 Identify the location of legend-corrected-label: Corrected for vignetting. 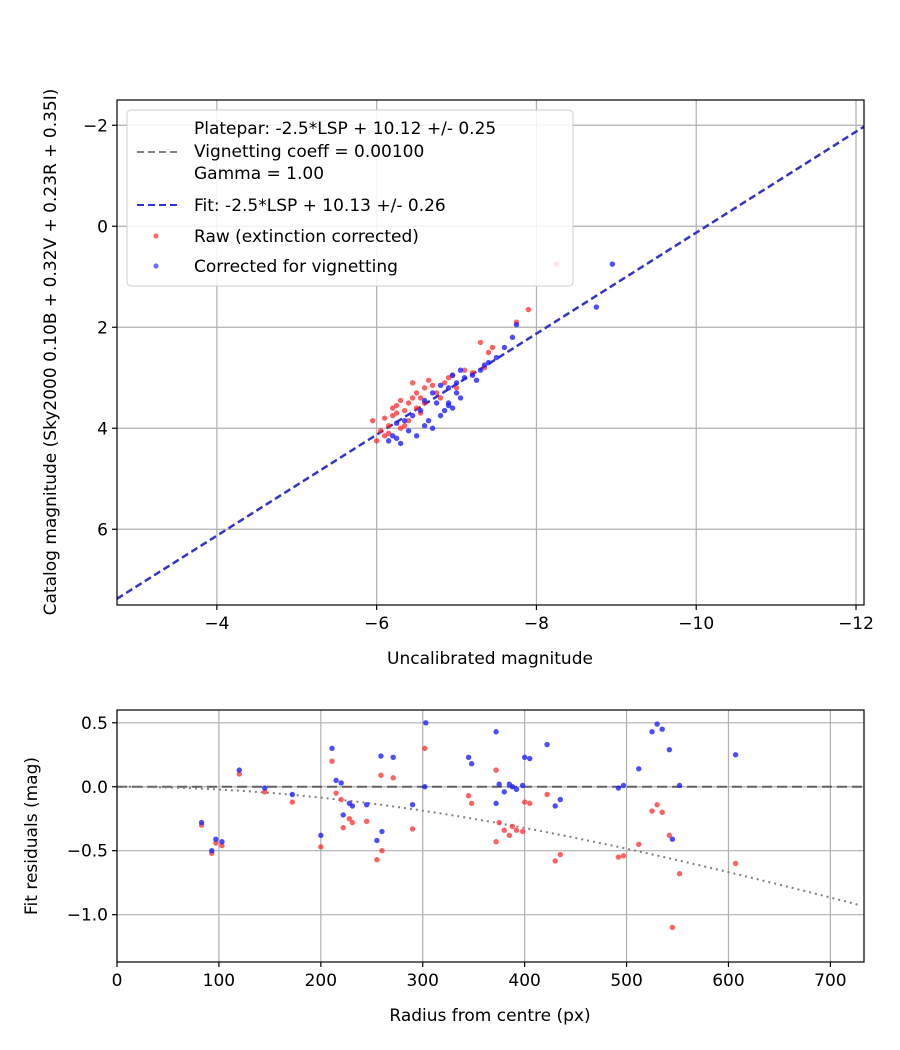
(296, 267).